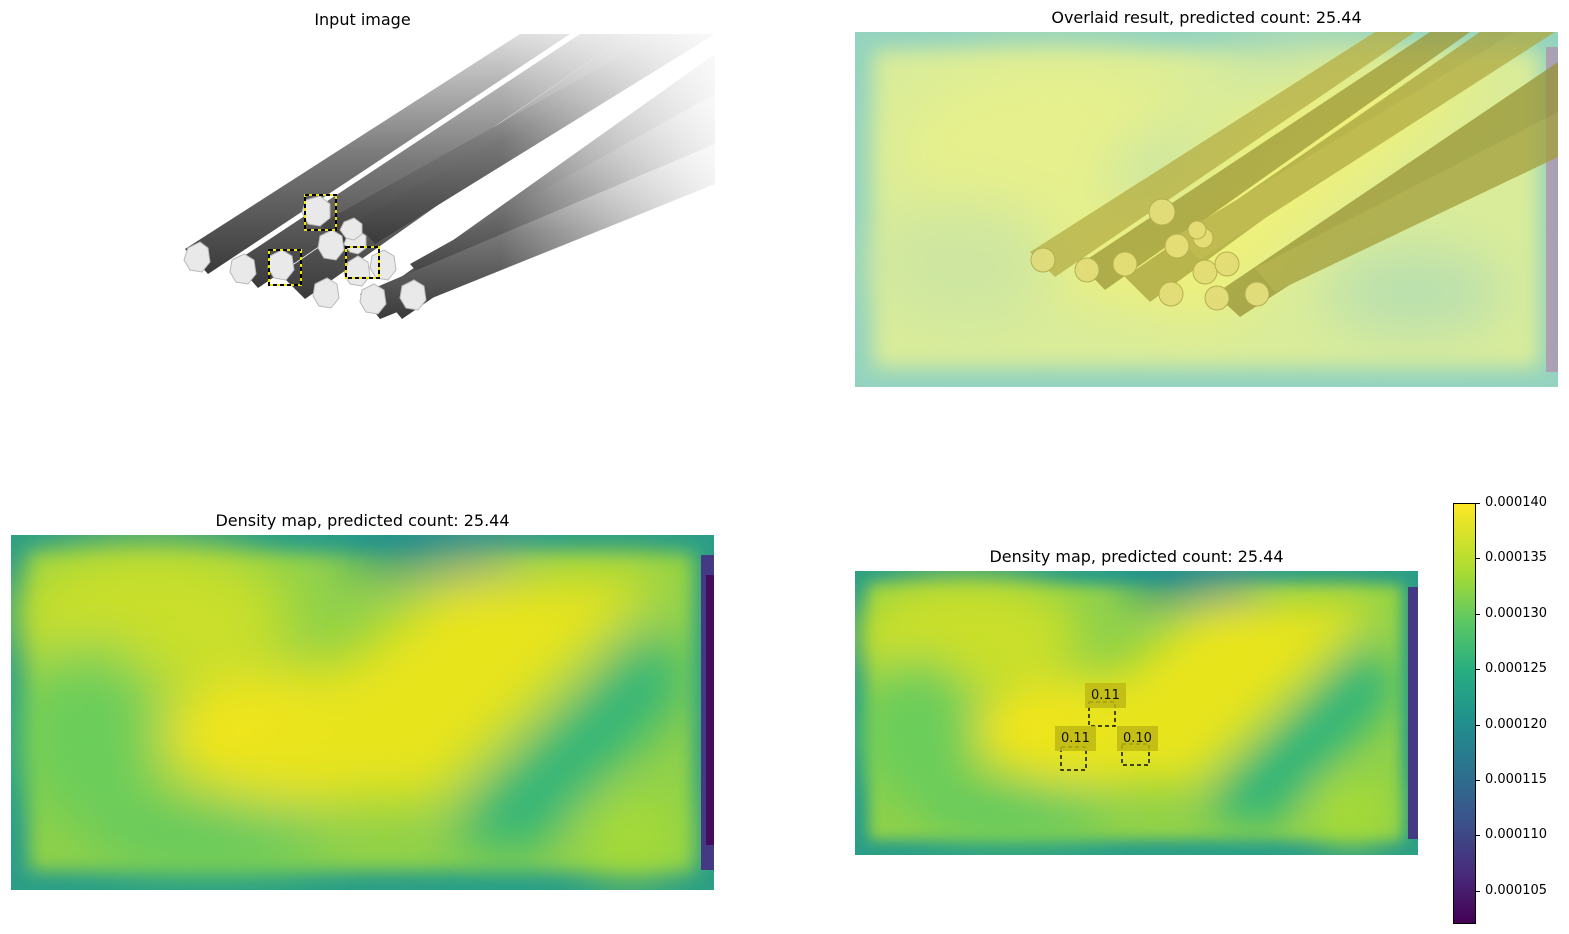 This screenshot has height=934, width=1569. Describe the element at coordinates (1105, 736) in the screenshot. I see `density-boxes` at that location.